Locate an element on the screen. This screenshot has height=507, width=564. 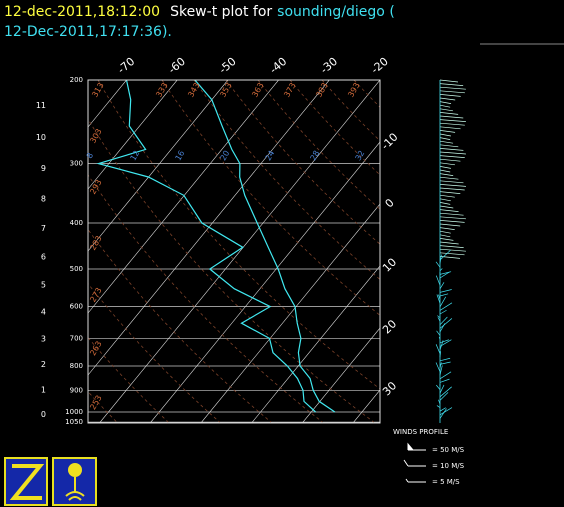
height-label: 11 is located at coordinates (41, 105).